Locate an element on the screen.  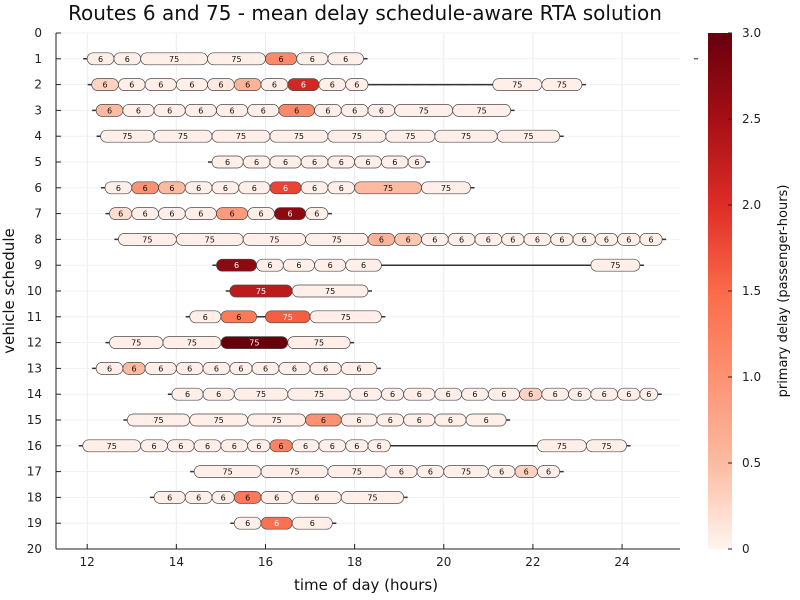
x-axis-title: time of day (hours) is located at coordinates (366, 585).